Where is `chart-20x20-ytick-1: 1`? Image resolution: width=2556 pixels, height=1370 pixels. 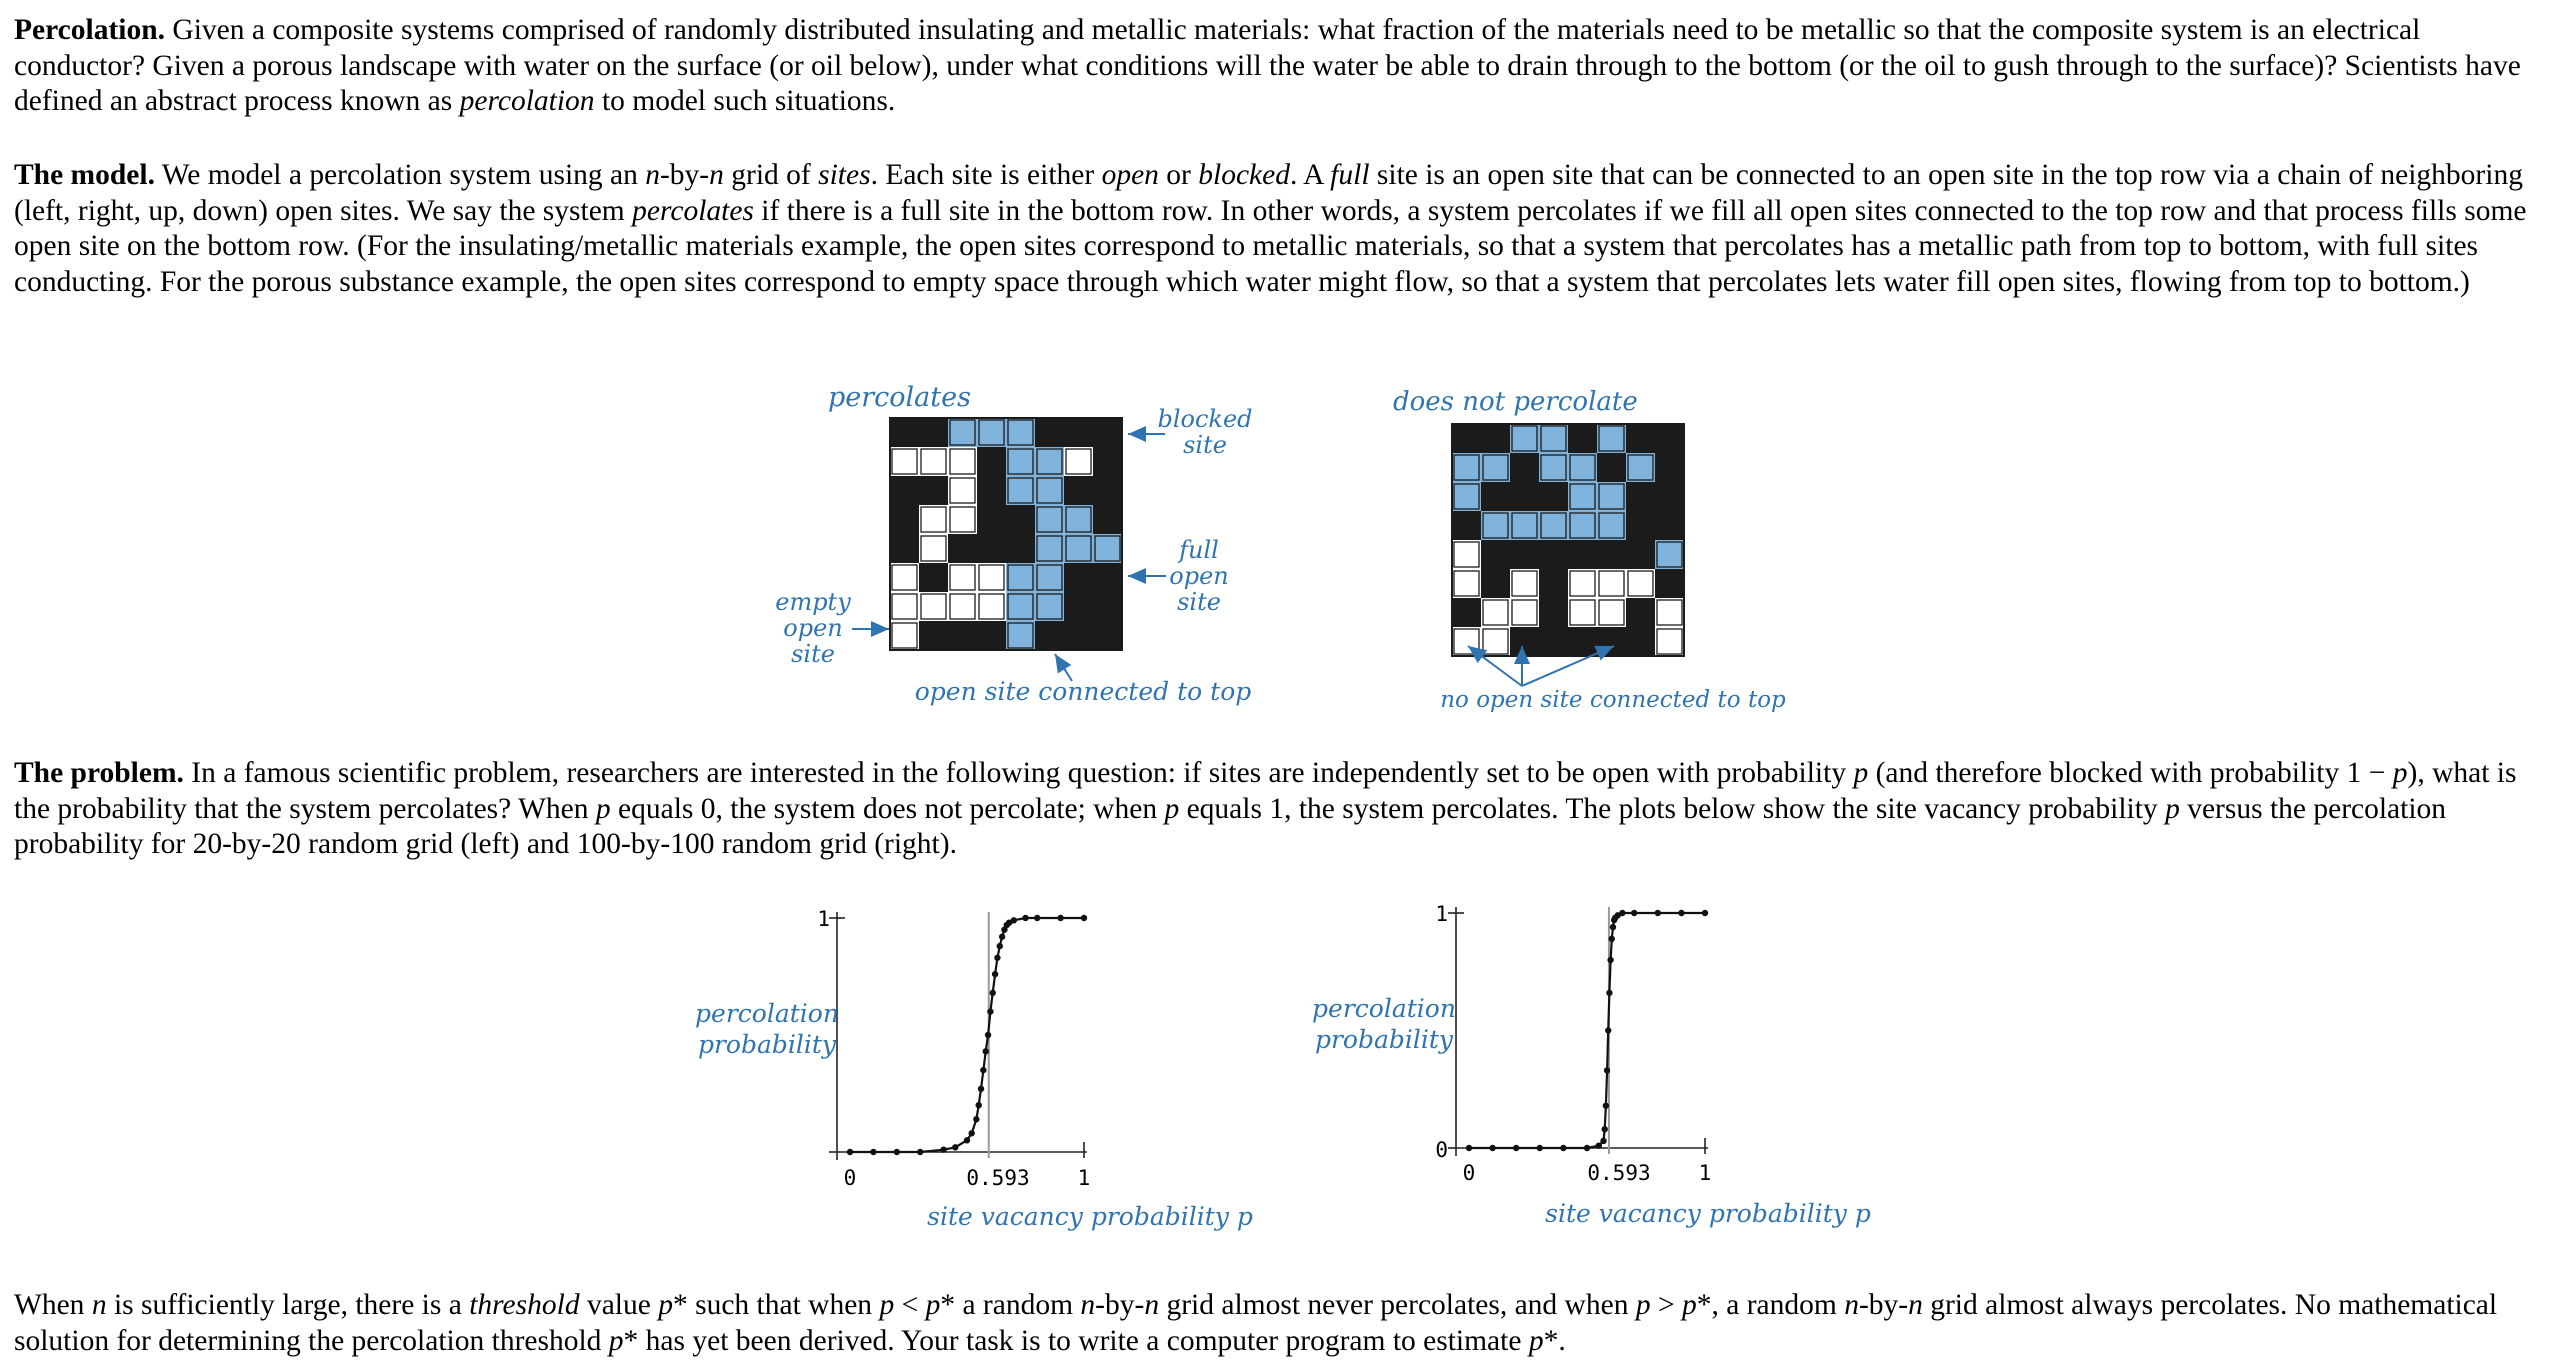 chart-20x20-ytick-1: 1 is located at coordinates (823, 919).